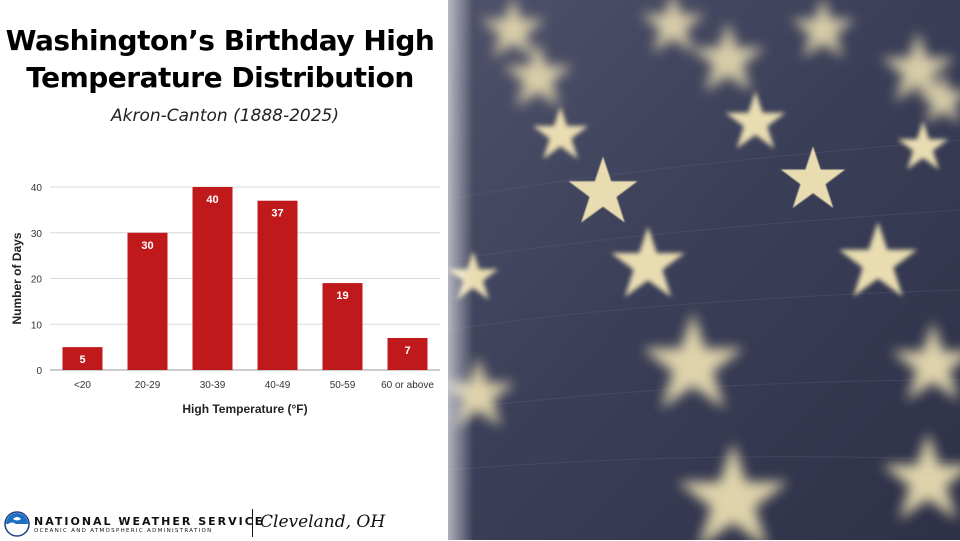  I want to click on x-axis-label: High Temperature (°F), so click(244, 409).